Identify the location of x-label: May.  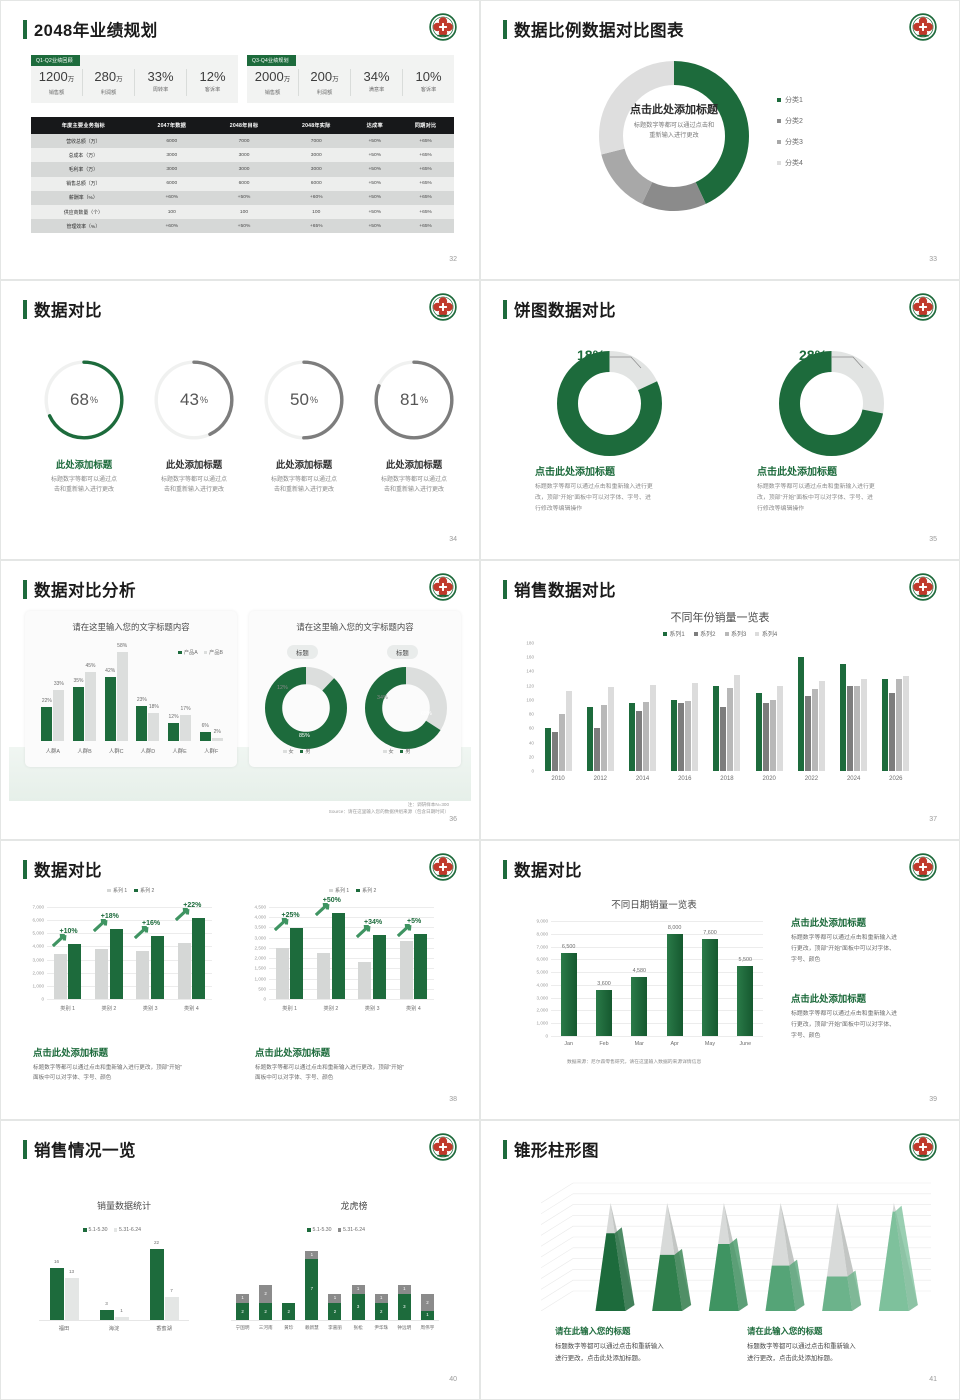
(710, 1044).